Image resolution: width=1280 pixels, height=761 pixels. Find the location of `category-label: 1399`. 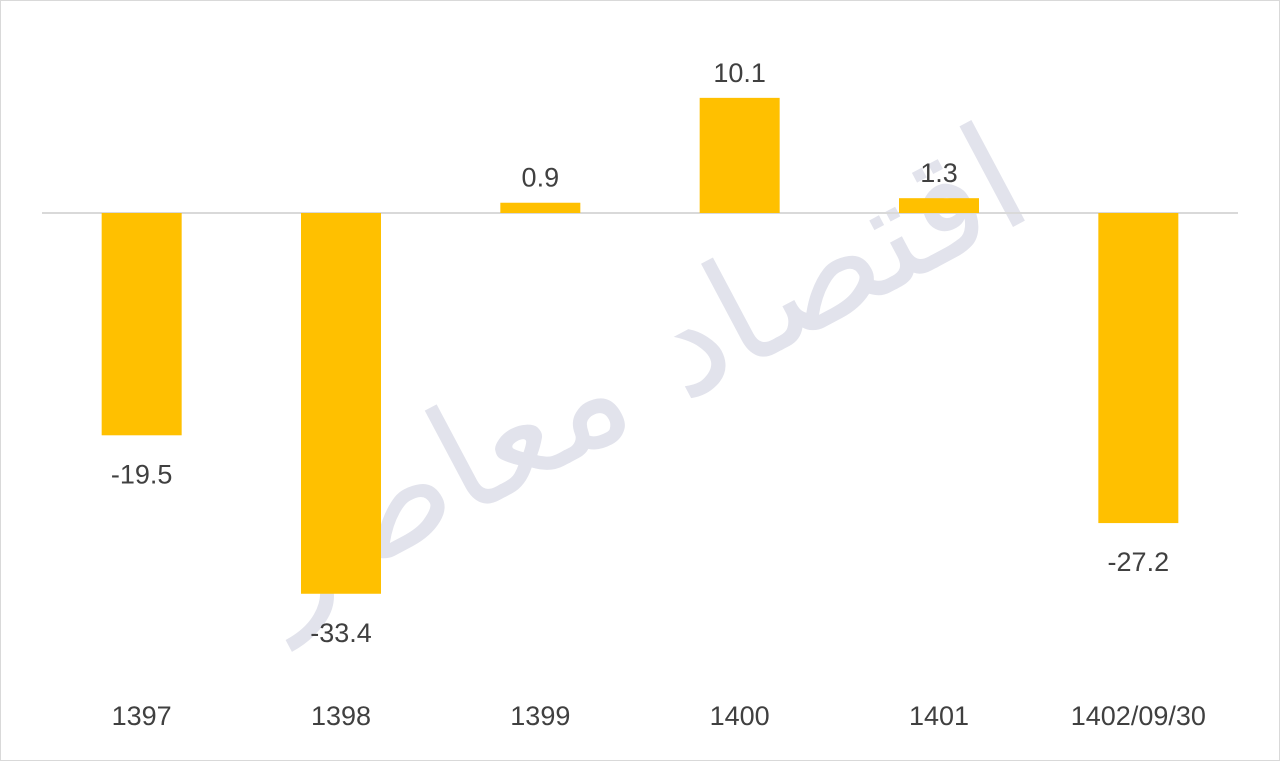

category-label: 1399 is located at coordinates (540, 716).